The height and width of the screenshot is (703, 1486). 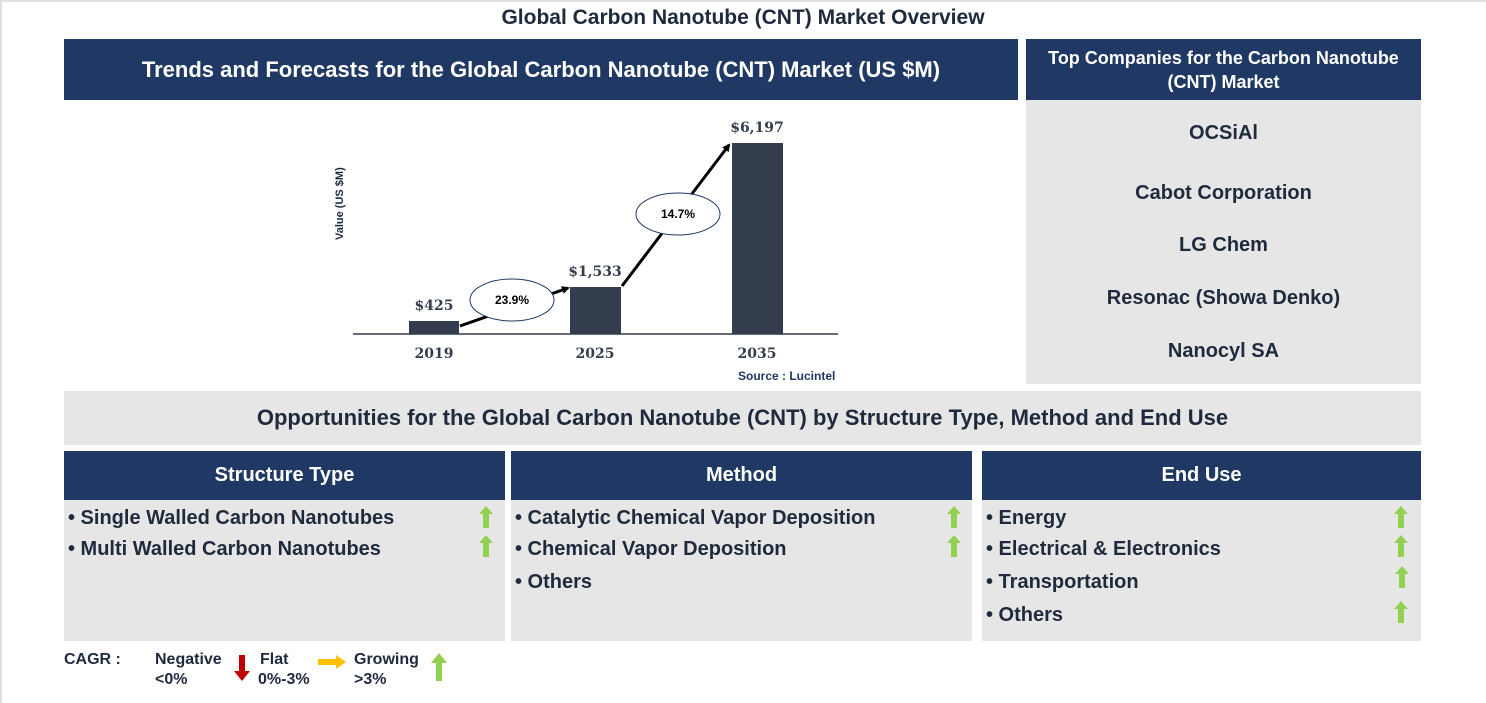 What do you see at coordinates (787, 376) in the screenshot?
I see `source-label: Source : Lucintel` at bounding box center [787, 376].